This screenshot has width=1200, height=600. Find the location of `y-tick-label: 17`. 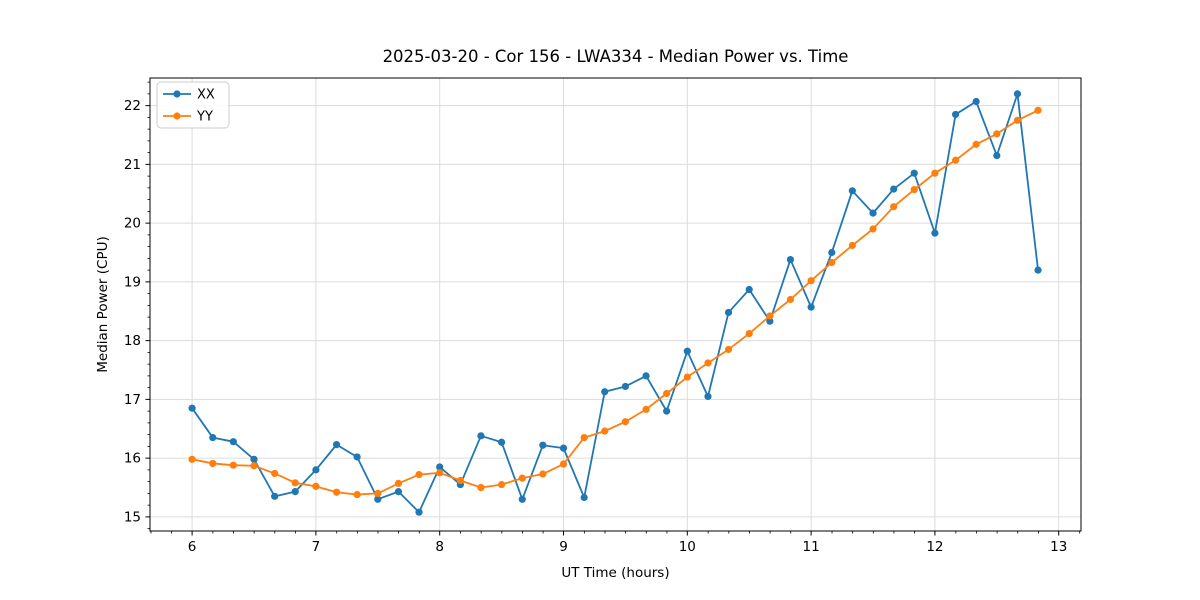

y-tick-label: 17 is located at coordinates (132, 400).